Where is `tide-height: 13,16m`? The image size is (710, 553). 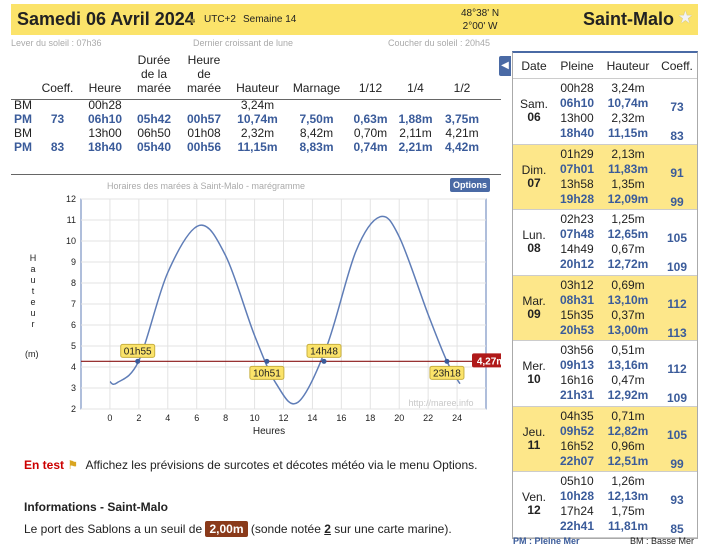 tide-height: 13,16m is located at coordinates (628, 365).